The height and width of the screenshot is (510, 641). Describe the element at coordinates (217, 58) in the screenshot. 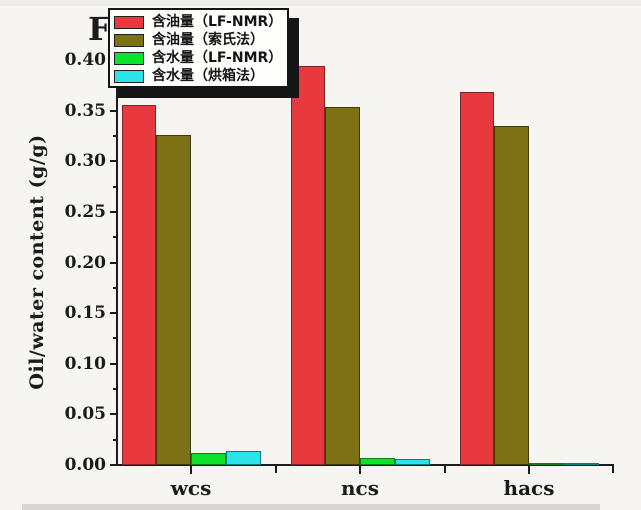

I see `legend-label-water-lf-nmr: 含水量（LF-NMR）` at that location.